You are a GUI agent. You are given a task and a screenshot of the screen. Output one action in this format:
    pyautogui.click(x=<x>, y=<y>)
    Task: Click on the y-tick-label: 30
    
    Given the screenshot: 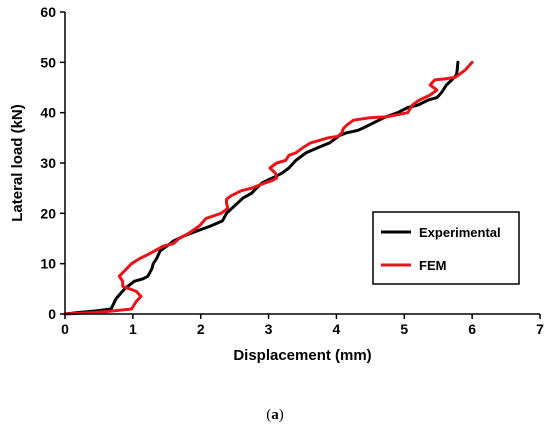 What is the action you would take?
    pyautogui.click(x=48, y=163)
    